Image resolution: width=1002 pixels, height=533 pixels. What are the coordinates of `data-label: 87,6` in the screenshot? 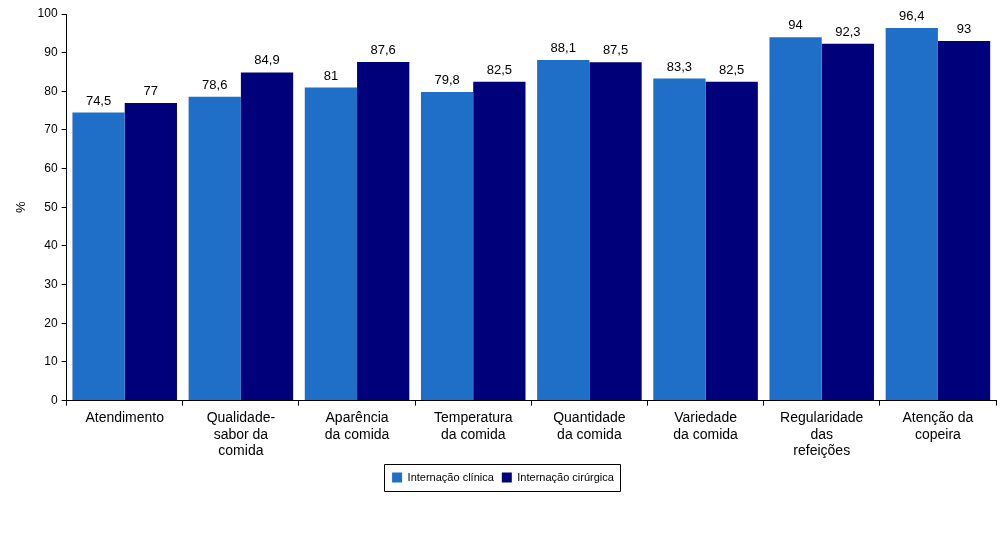 It's located at (383, 50).